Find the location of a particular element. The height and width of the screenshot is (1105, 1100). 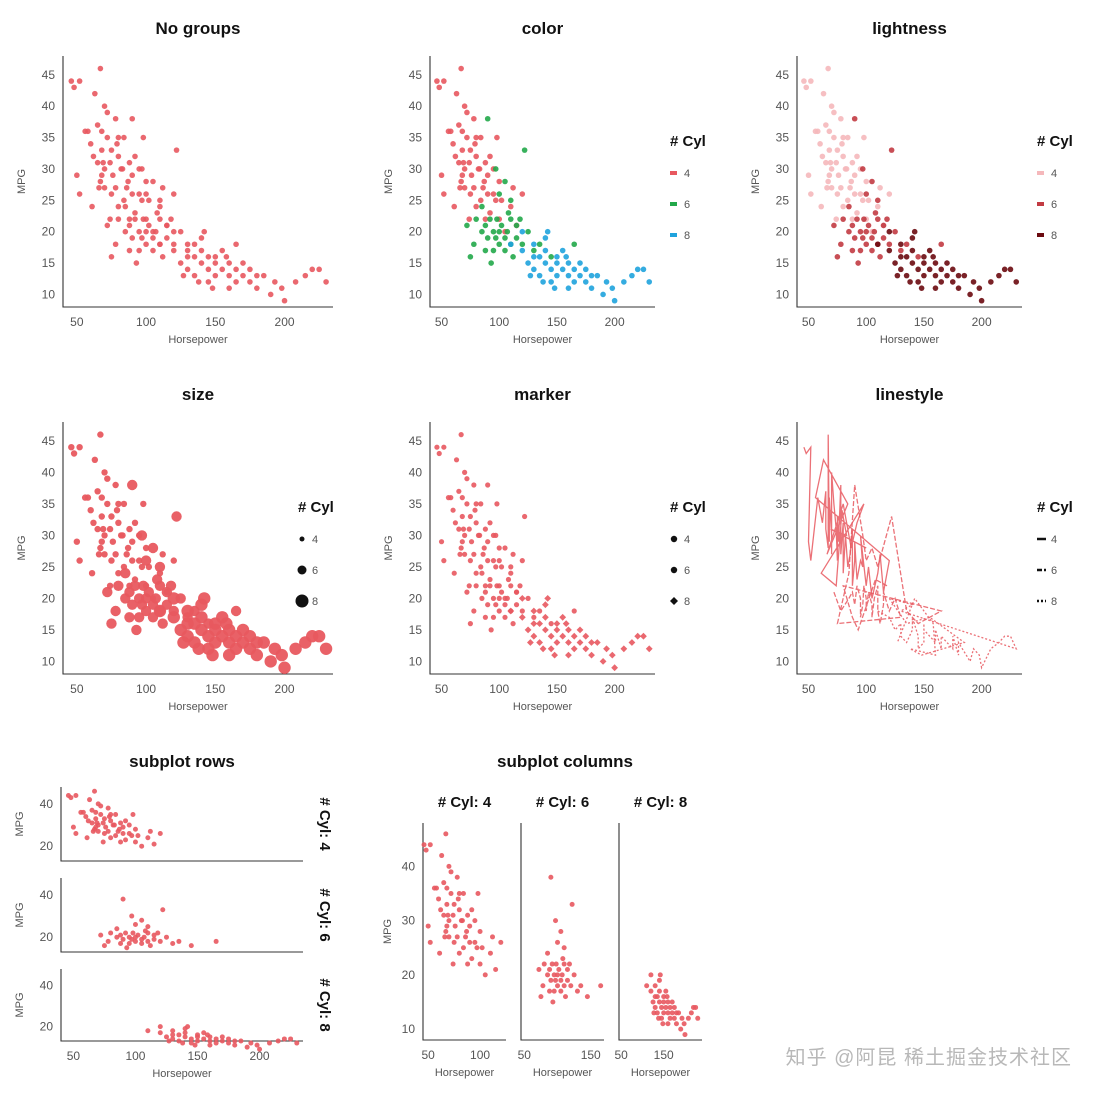

subplot-row-4: 20 40 MPG # Cyl: 4 is located at coordinates (173, 824).